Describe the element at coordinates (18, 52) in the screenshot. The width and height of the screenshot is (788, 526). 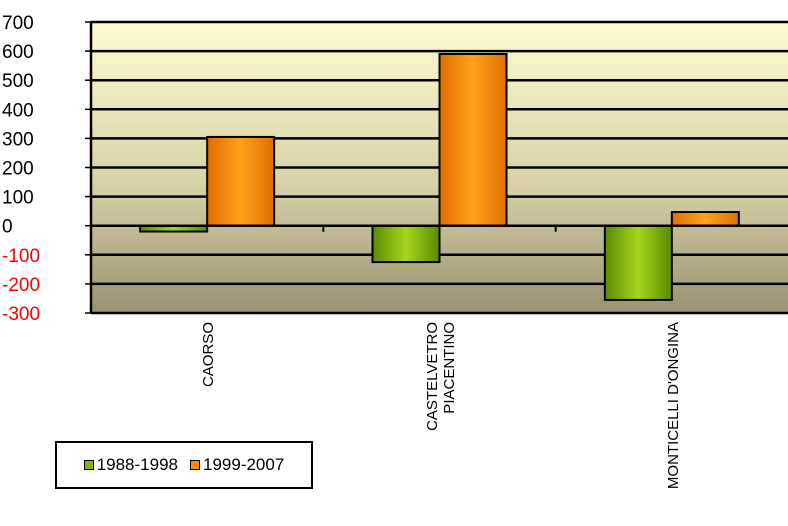
I see `y-tick-label: 600` at that location.